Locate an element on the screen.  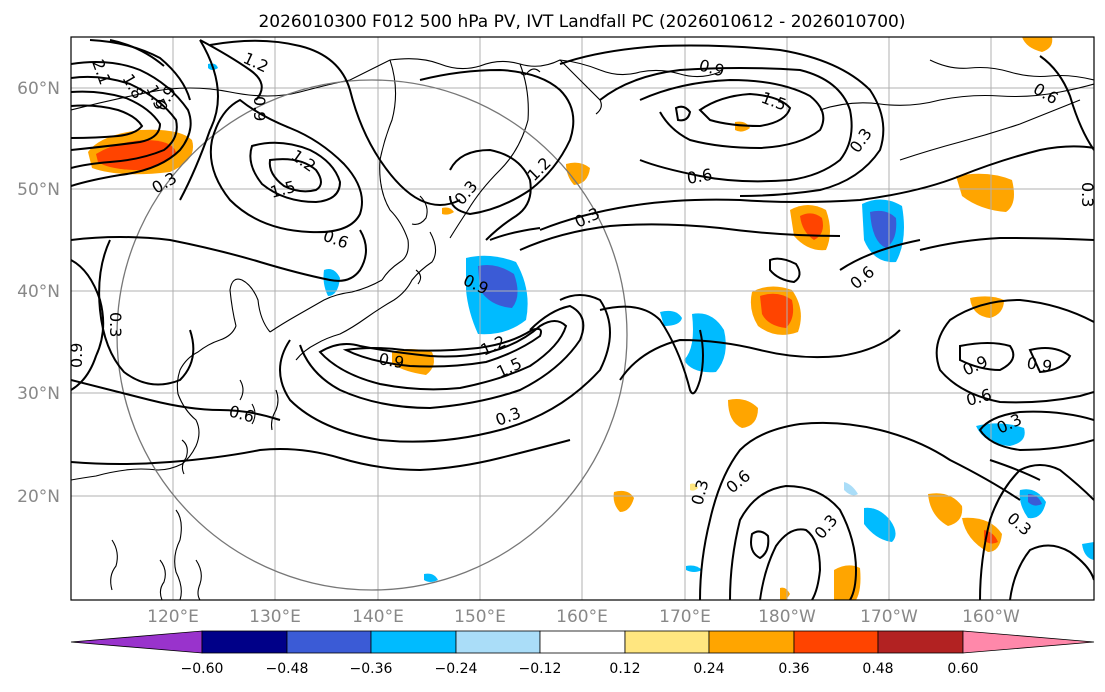
colorbar-label: −0.48 is located at coordinates (287, 669).